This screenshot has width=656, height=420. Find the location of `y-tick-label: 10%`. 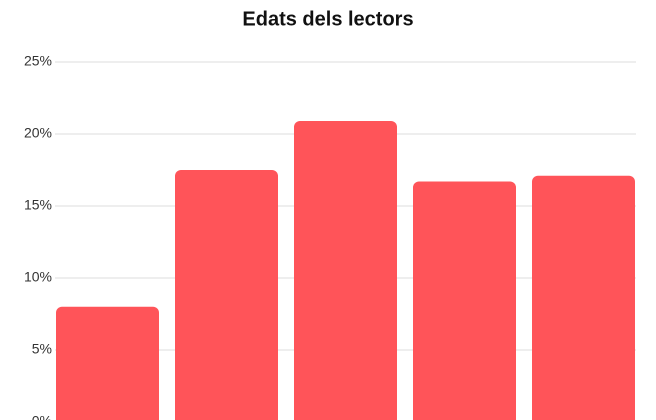

y-tick-label: 10% is located at coordinates (38, 277).